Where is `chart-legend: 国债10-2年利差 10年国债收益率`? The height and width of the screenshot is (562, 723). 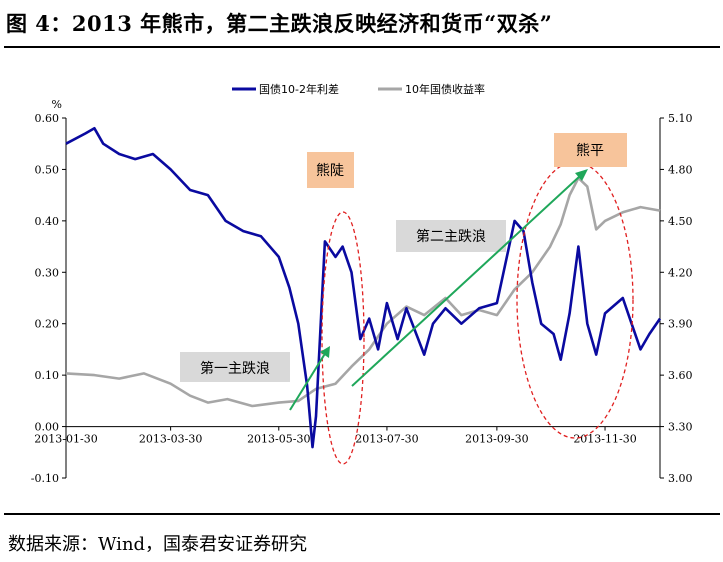
chart-legend: 国债10-2年利差 10年国债收益率 is located at coordinates (358, 89).